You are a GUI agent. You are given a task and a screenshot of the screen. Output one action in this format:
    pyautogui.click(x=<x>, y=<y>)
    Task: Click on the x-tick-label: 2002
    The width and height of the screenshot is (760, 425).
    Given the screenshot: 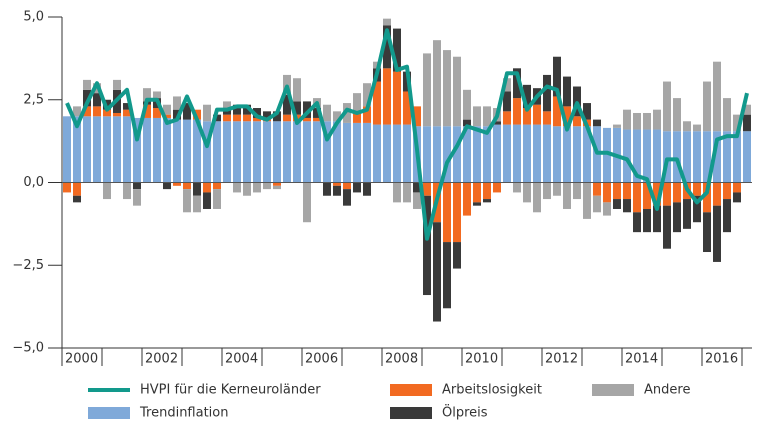 What is the action you would take?
    pyautogui.click(x=161, y=359)
    